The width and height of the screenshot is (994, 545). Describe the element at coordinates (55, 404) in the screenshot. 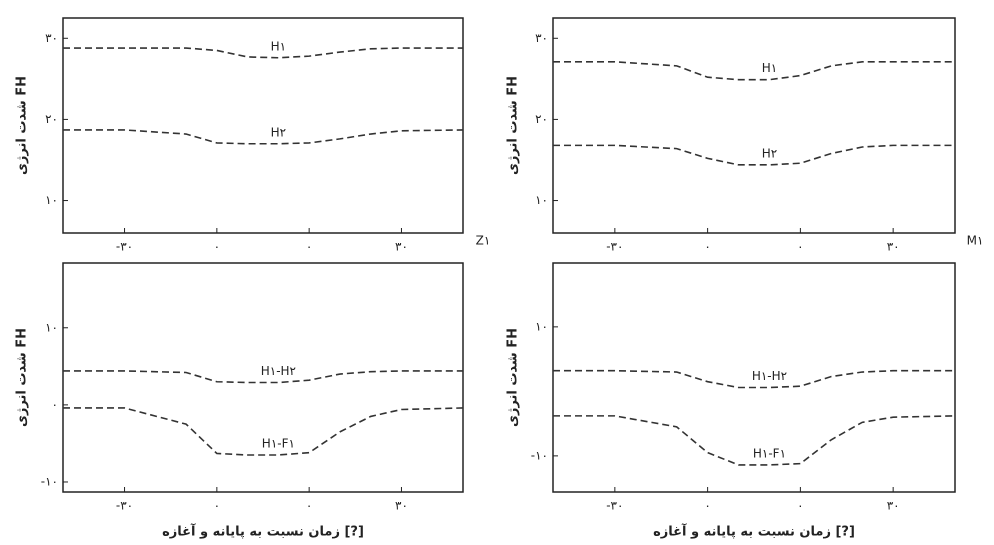

I see `y-tick-label: ۰` at that location.